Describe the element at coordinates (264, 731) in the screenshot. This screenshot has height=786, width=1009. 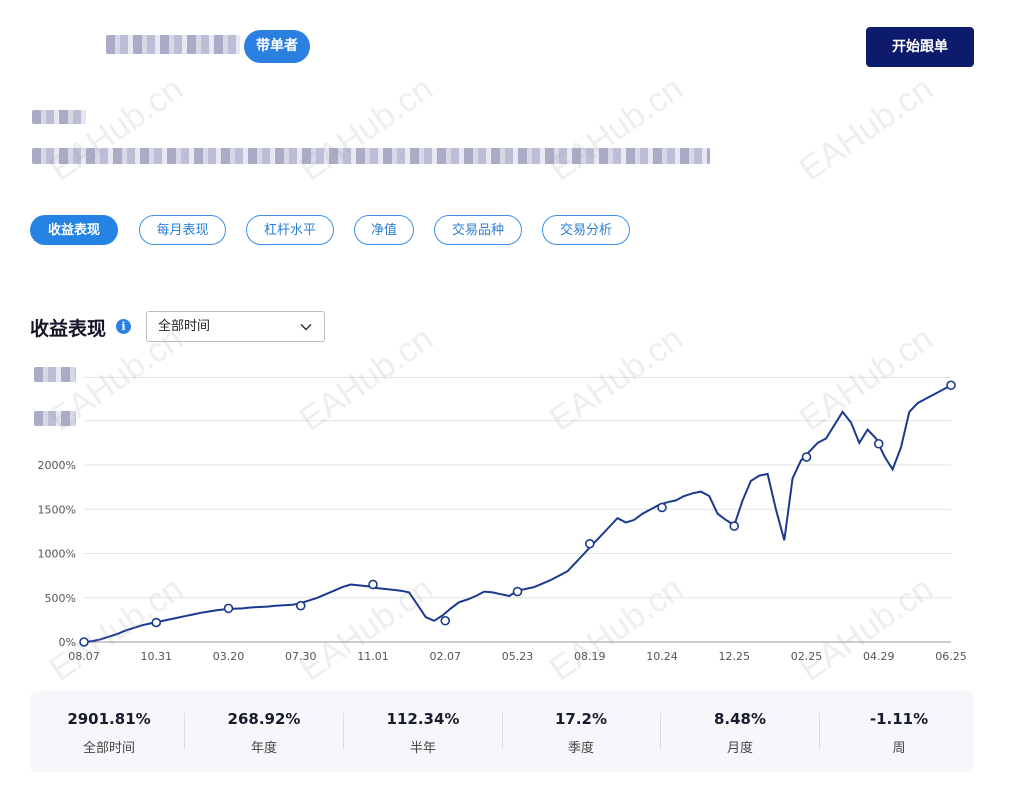
I see `stat-yearly: 268.92% 年度` at that location.